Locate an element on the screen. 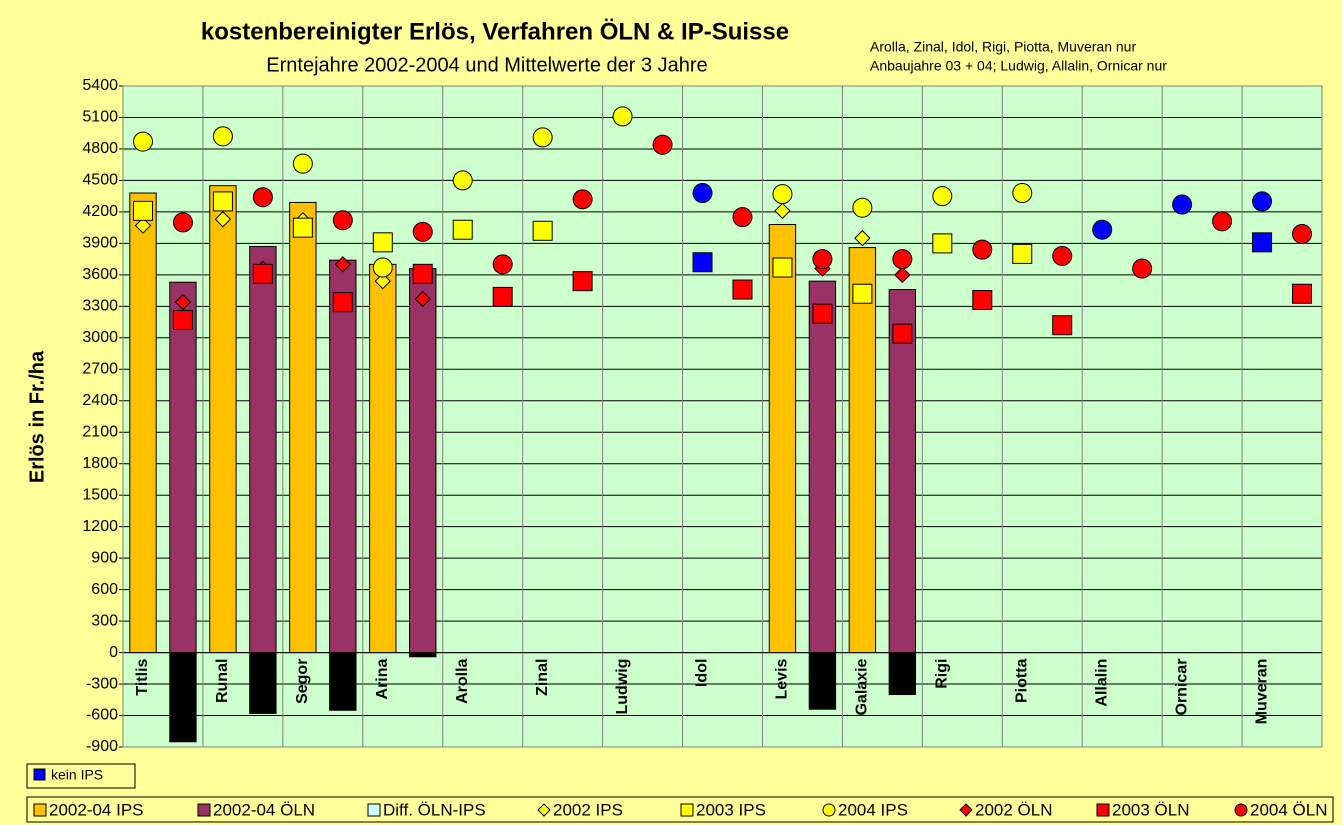 The width and height of the screenshot is (1342, 825). x-tick-label: Rigi is located at coordinates (942, 674).